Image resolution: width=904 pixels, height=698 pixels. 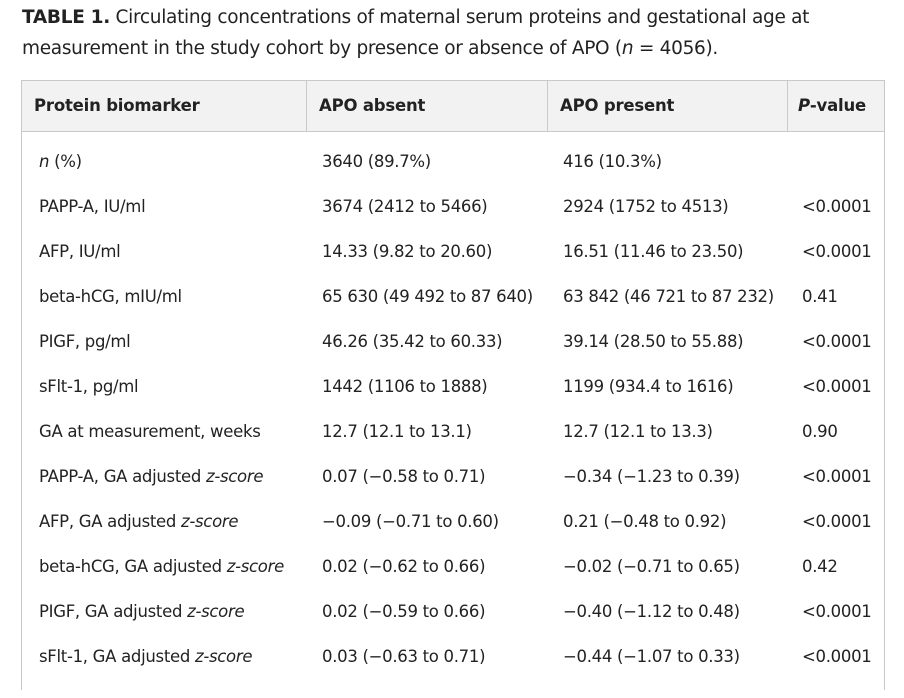 What do you see at coordinates (676, 48) in the screenshot?
I see `caption-text-end: = 4056).` at bounding box center [676, 48].